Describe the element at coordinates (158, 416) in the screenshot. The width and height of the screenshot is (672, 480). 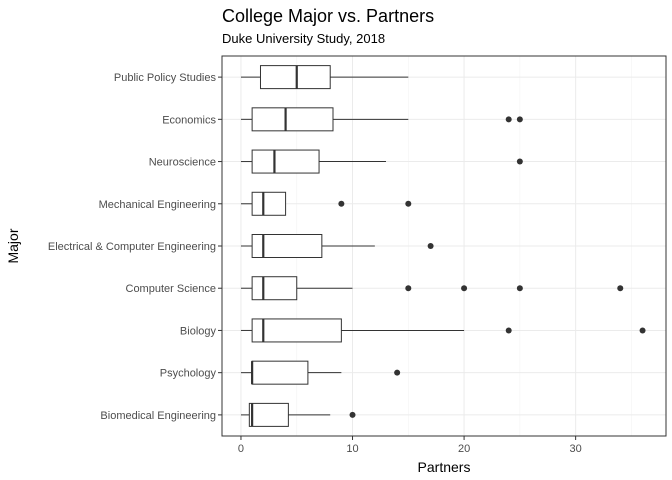
I see `y-tick-label: Biomedical Engineering` at that location.